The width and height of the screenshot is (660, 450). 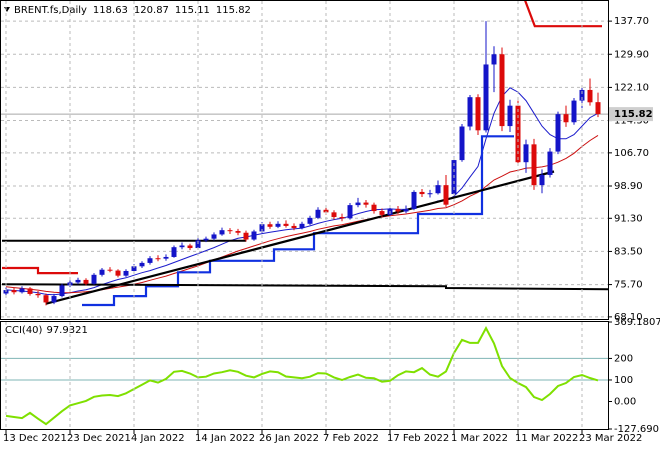 I want to click on indicator-title: CCI(40) 97.9321, so click(x=46, y=330).